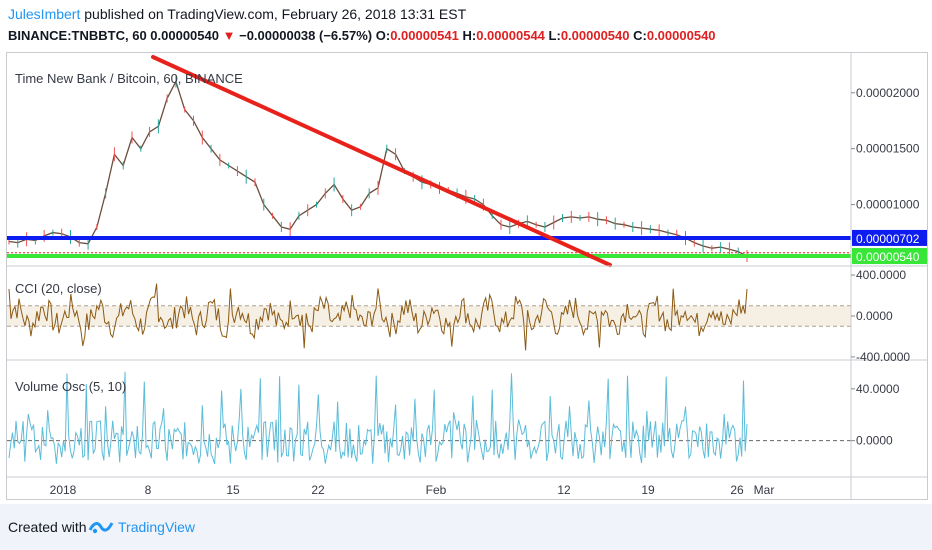  What do you see at coordinates (148, 490) in the screenshot?
I see `x-tick-label: 8` at bounding box center [148, 490].